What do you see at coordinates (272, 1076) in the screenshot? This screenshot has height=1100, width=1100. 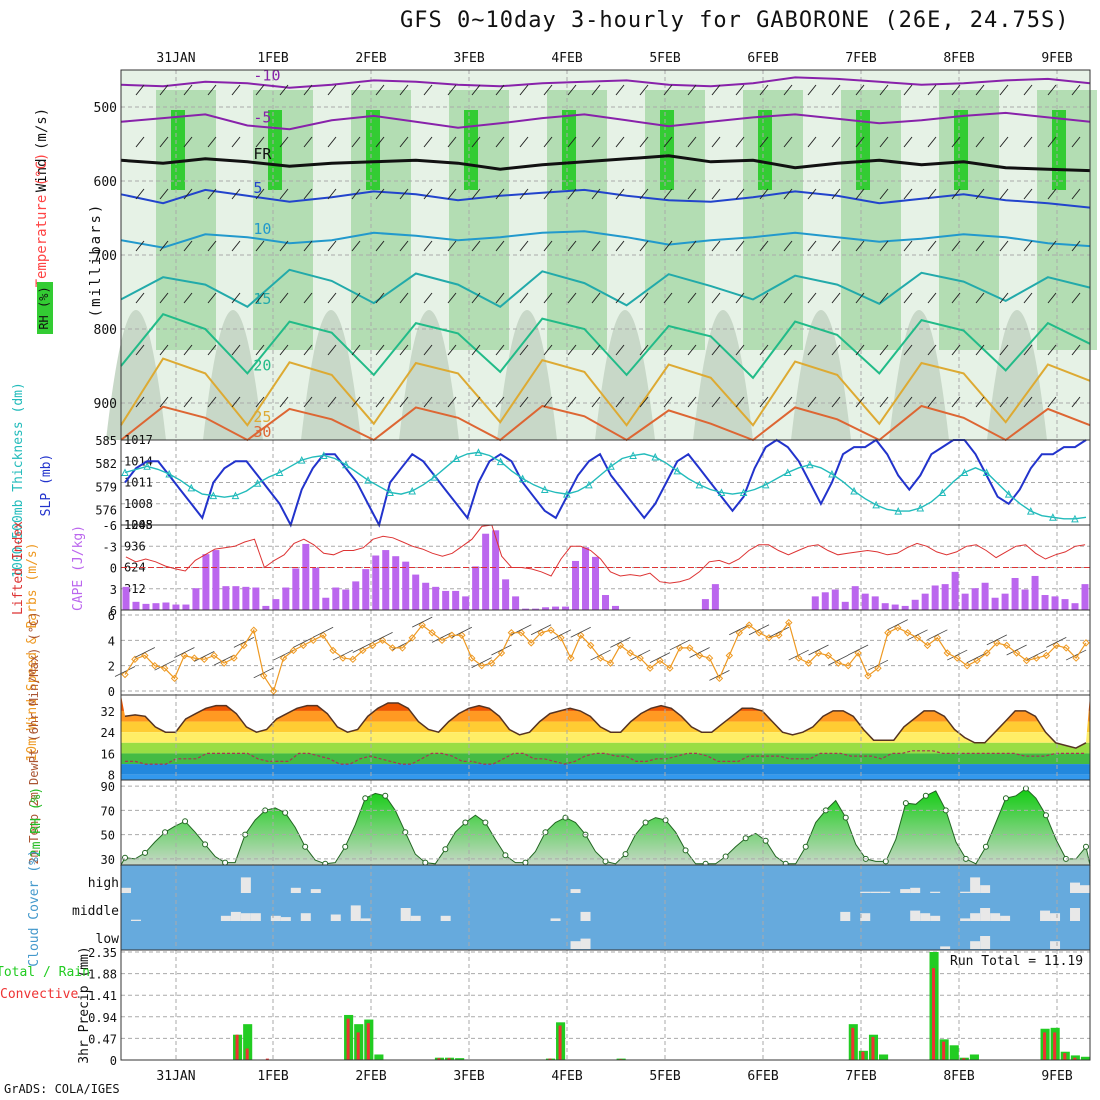 I see `bottom-date-label: 1FEB` at bounding box center [272, 1076].